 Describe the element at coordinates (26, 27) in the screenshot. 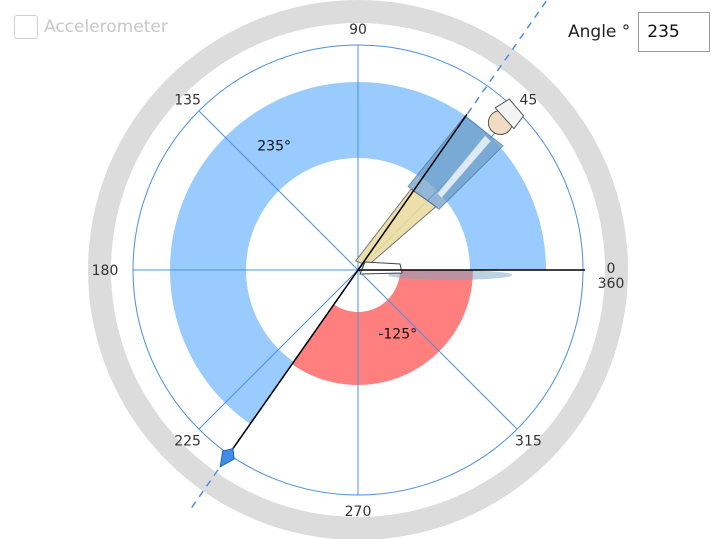

I see `accelerometer-checkbox` at that location.